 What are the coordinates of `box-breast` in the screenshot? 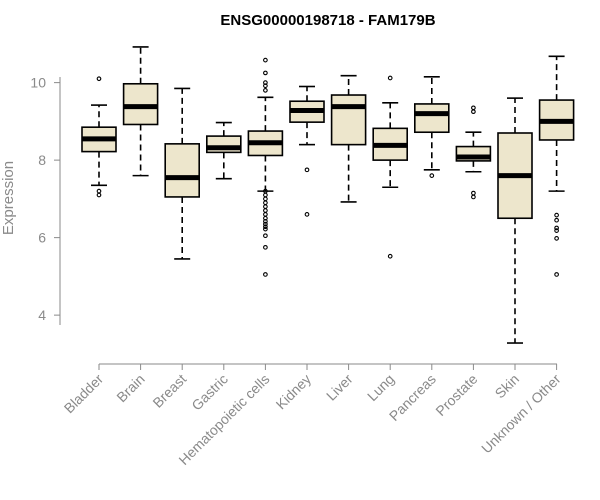 It's located at (182, 173).